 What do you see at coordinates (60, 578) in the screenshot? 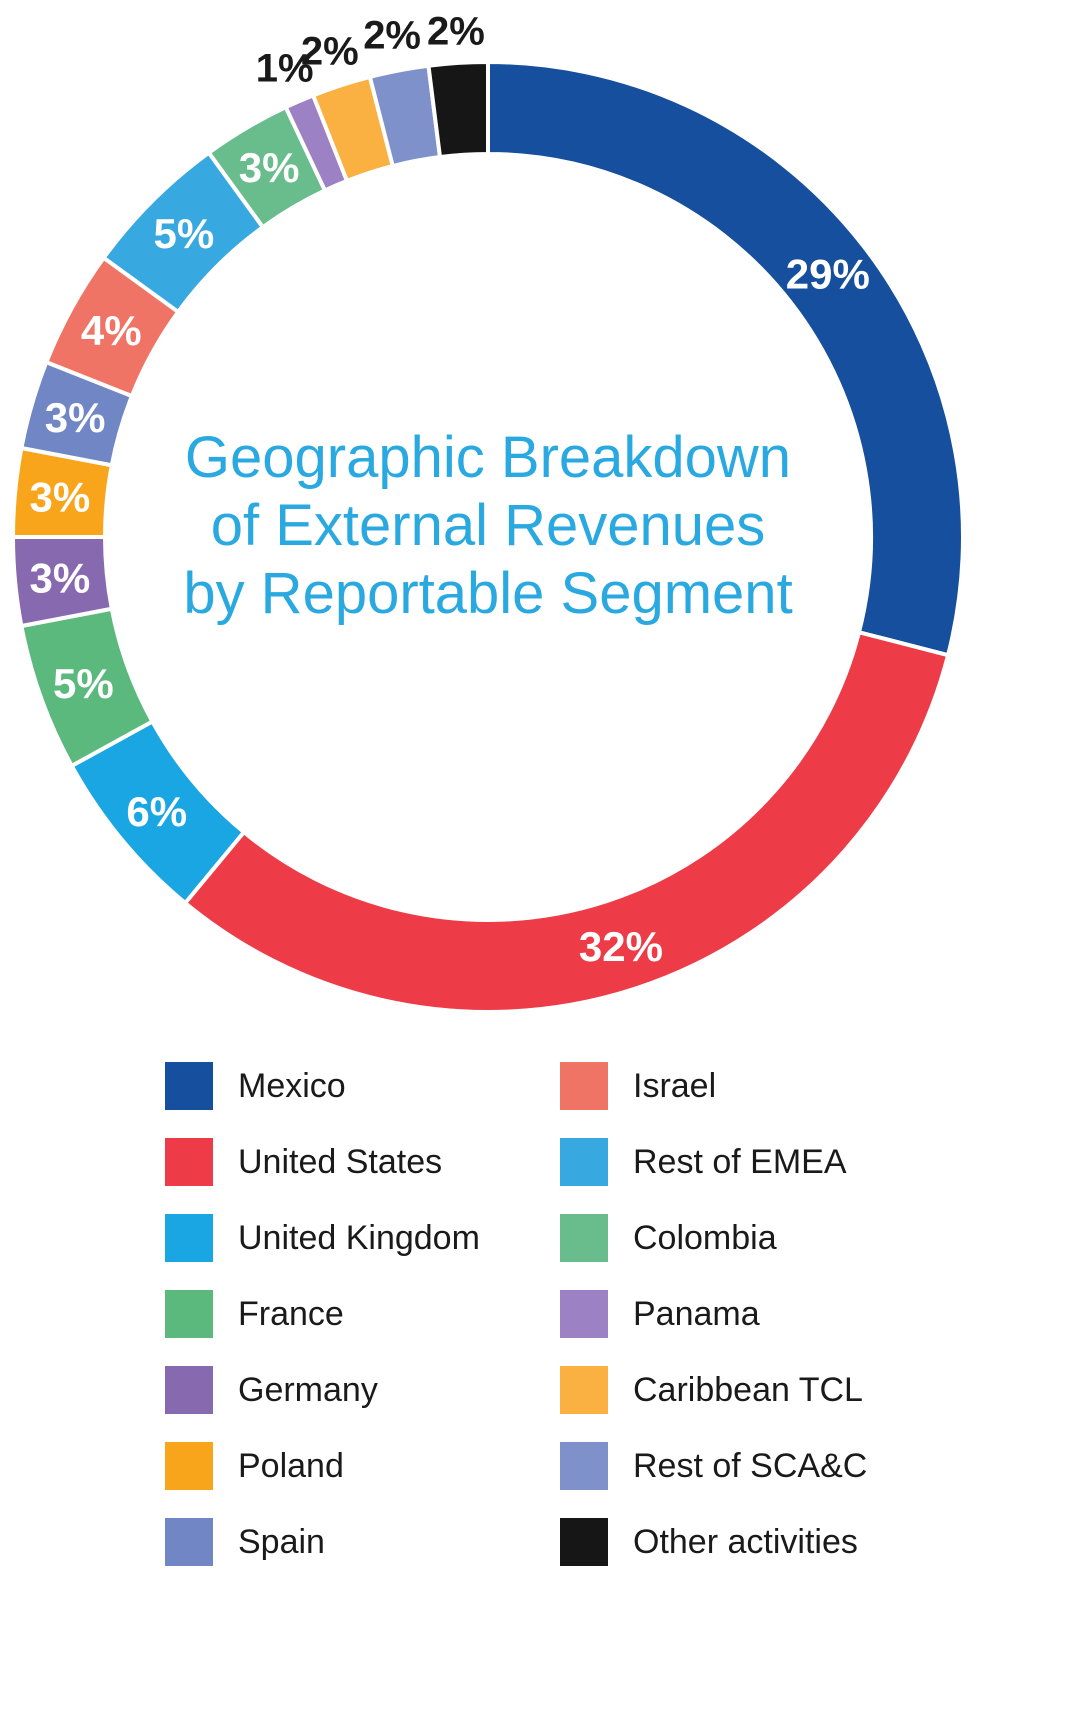
I see `donut-label-germany: 3%` at bounding box center [60, 578].